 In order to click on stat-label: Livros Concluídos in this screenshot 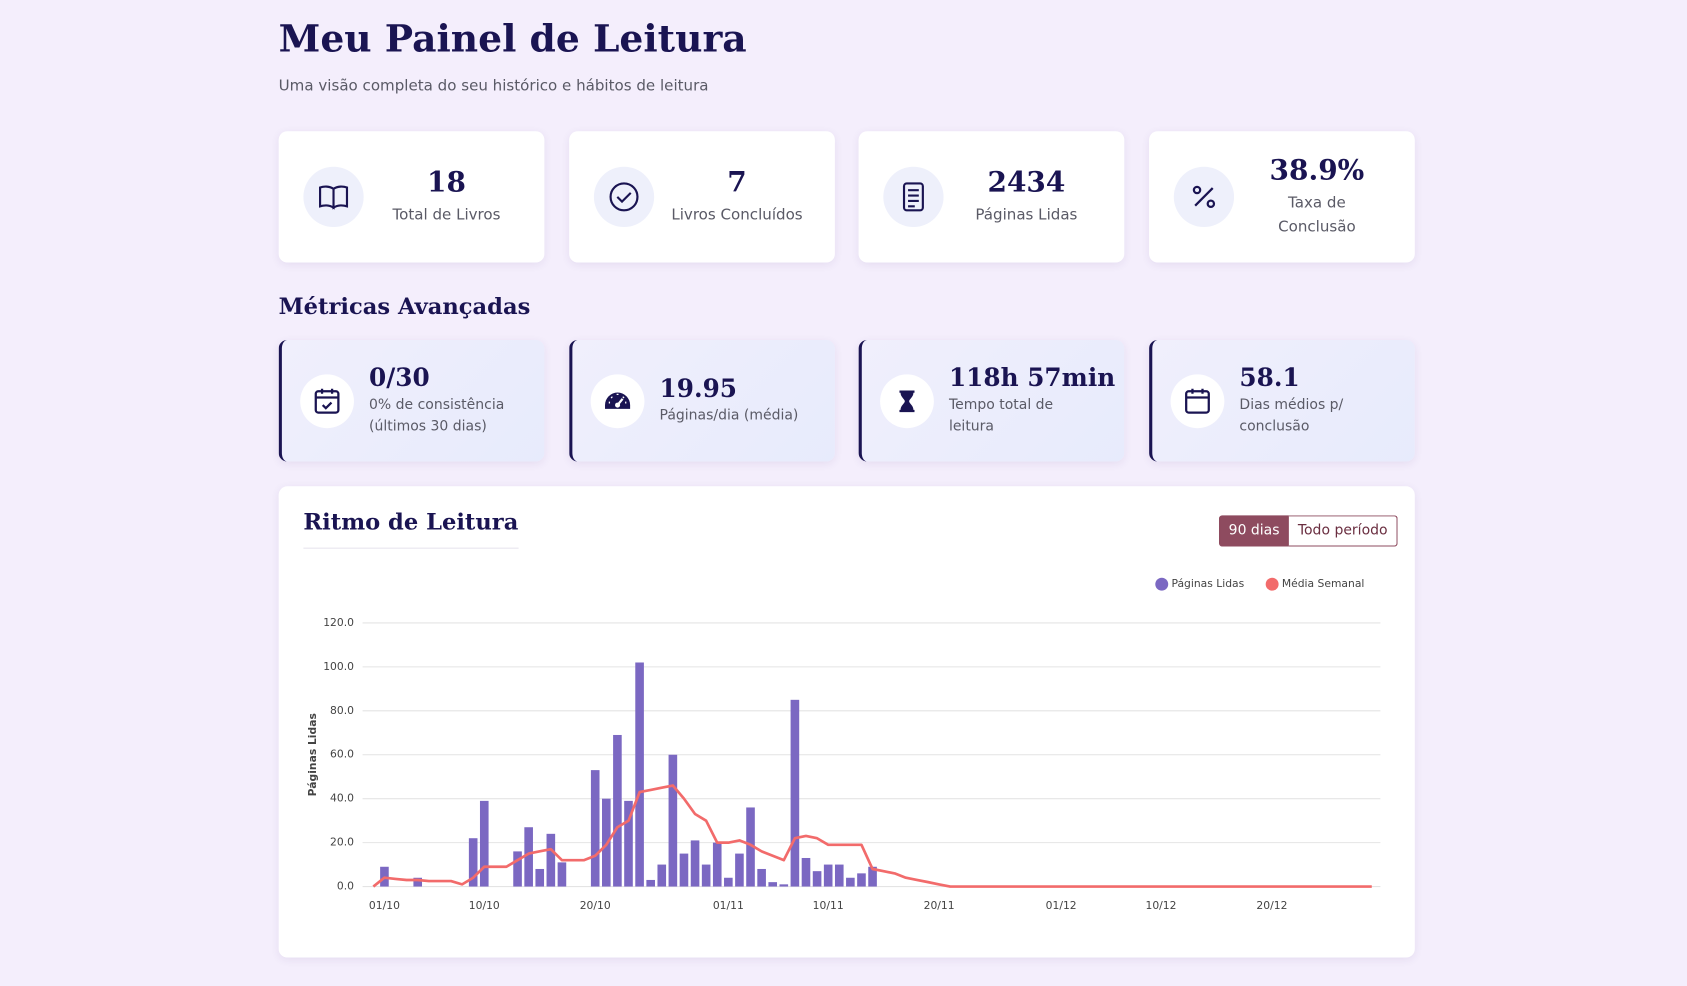, I will do `click(737, 215)`.